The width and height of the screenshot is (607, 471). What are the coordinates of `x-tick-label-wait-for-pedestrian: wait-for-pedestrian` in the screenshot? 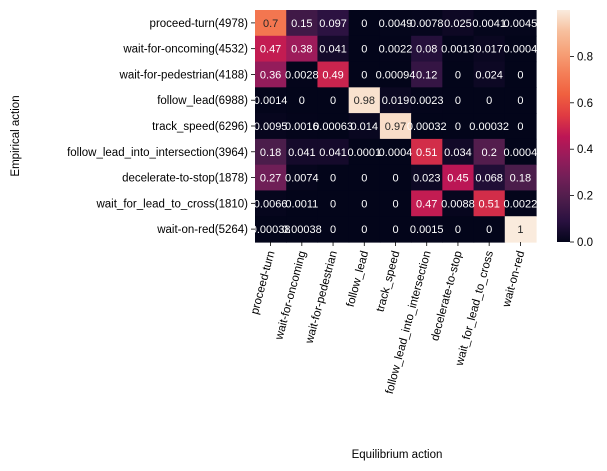 It's located at (321, 298).